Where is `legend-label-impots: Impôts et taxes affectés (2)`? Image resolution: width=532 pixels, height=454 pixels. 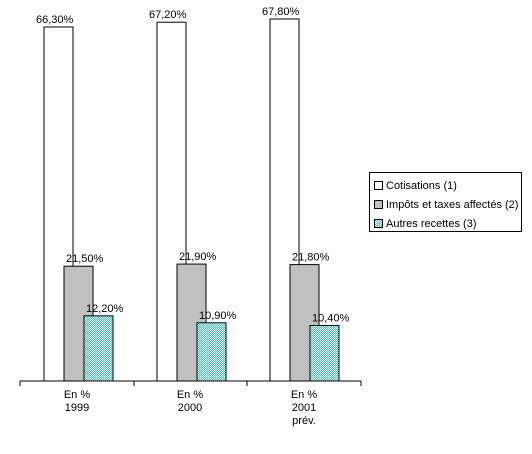 legend-label-impots: Impôts et taxes affectés (2) is located at coordinates (452, 204).